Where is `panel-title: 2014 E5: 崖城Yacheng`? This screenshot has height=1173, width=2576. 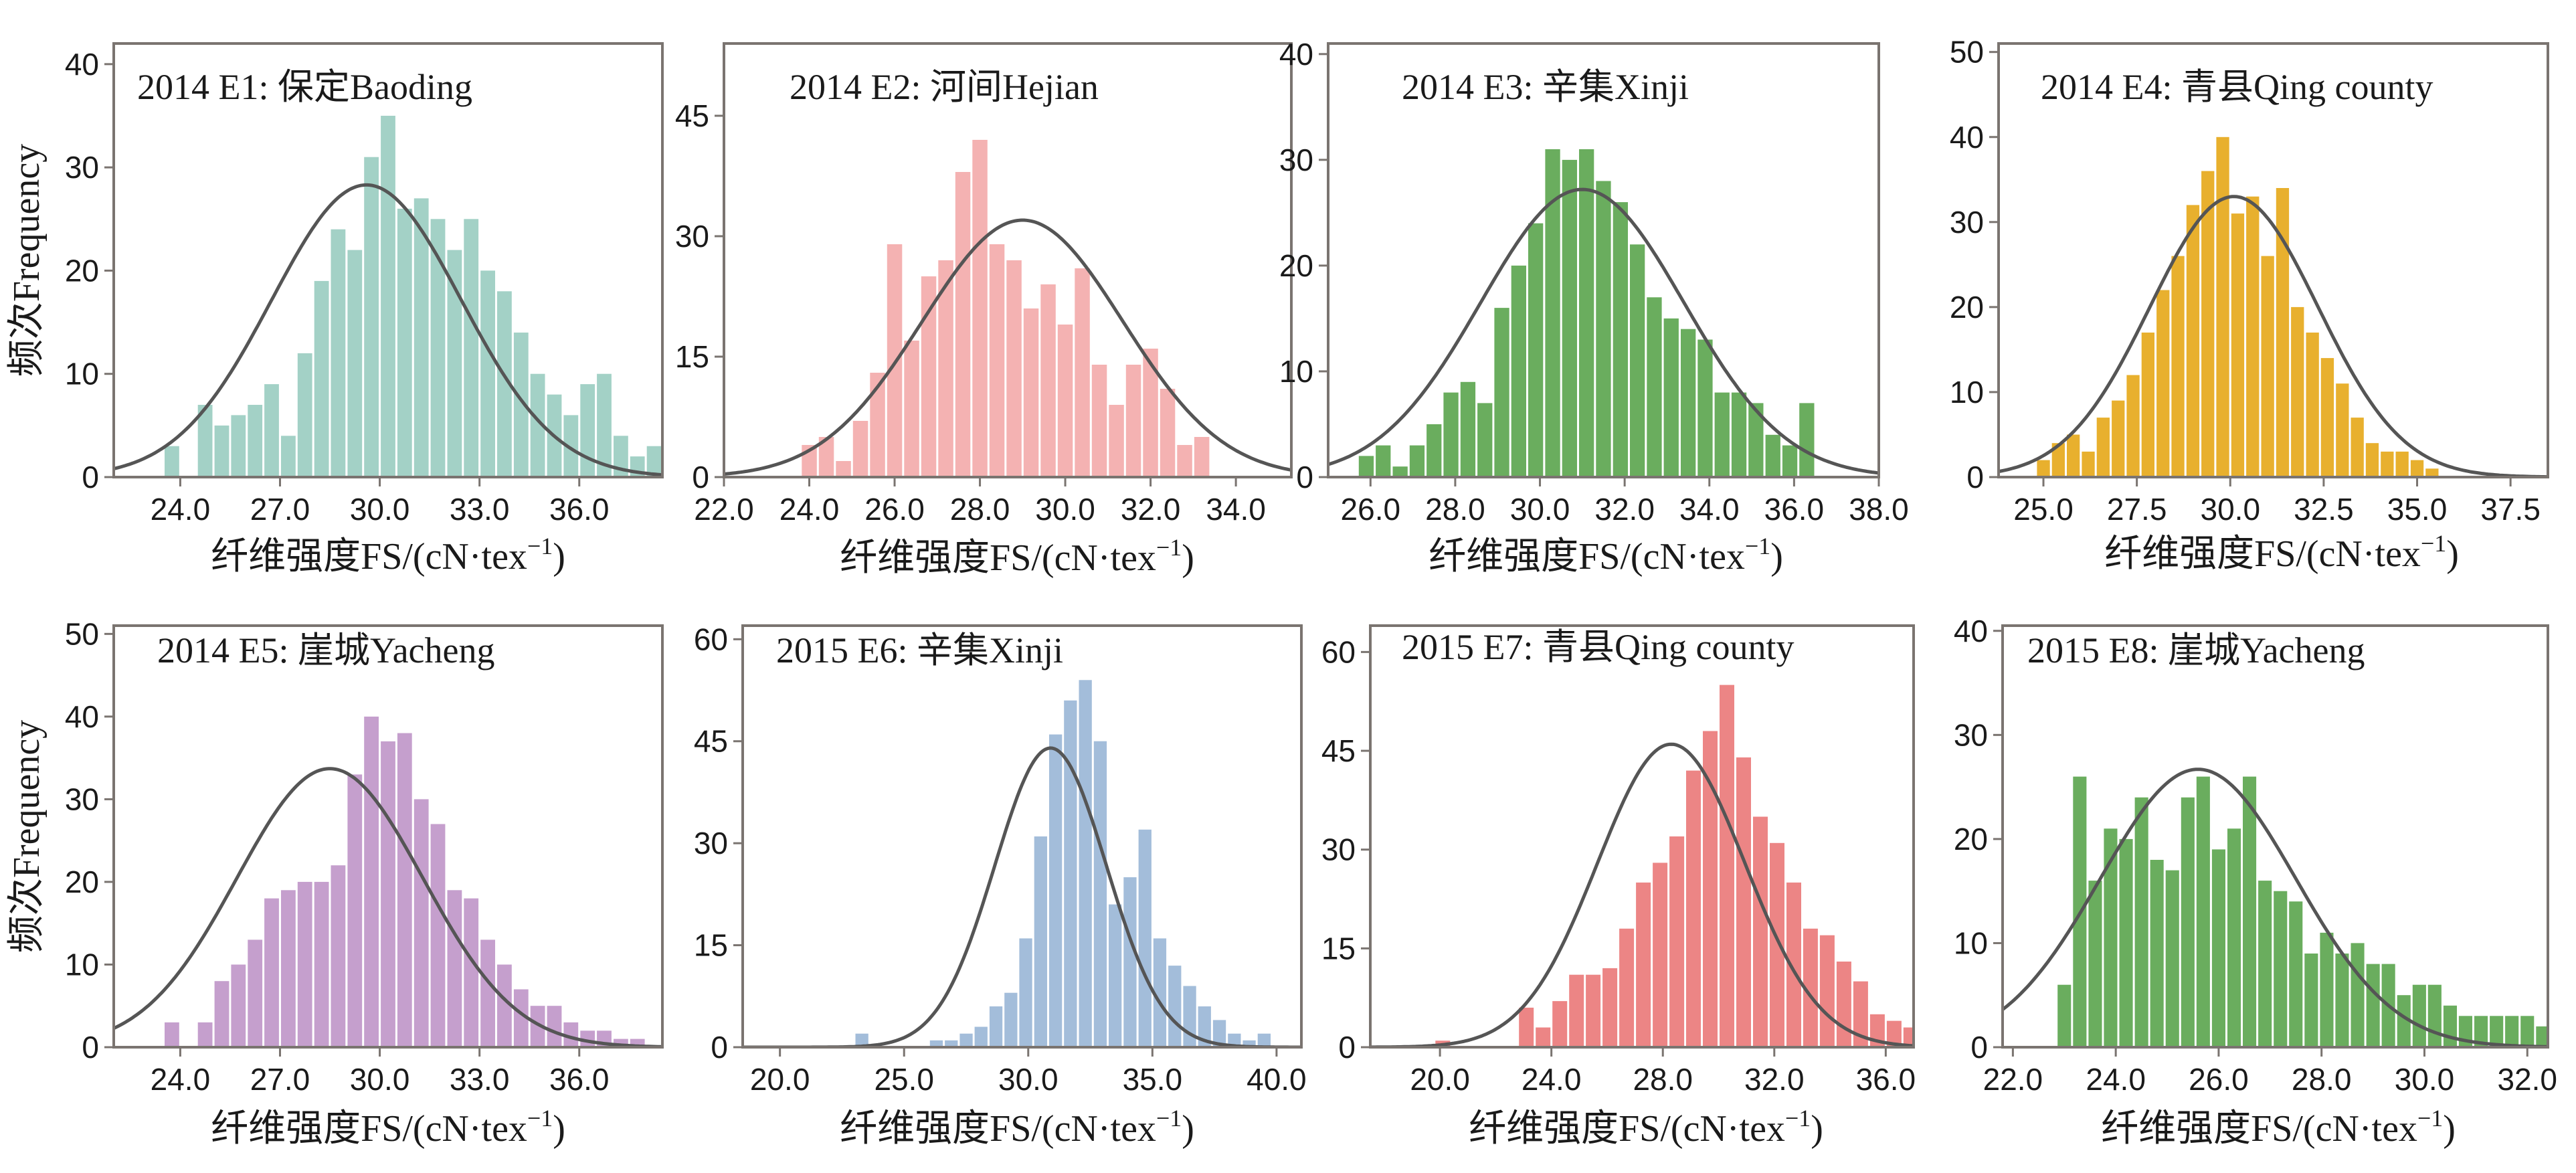 panel-title: 2014 E5: 崖城Yacheng is located at coordinates (325, 650).